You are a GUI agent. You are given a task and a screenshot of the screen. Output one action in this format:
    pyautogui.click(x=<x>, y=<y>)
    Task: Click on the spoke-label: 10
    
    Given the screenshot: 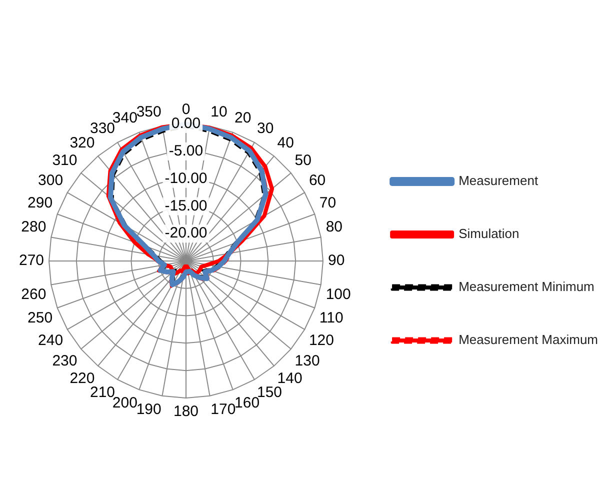 What is the action you would take?
    pyautogui.click(x=219, y=111)
    